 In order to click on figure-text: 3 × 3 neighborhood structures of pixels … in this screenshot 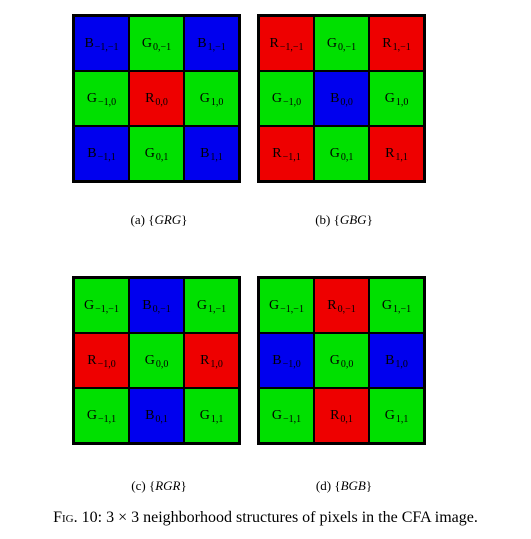, I will do `click(292, 517)`.